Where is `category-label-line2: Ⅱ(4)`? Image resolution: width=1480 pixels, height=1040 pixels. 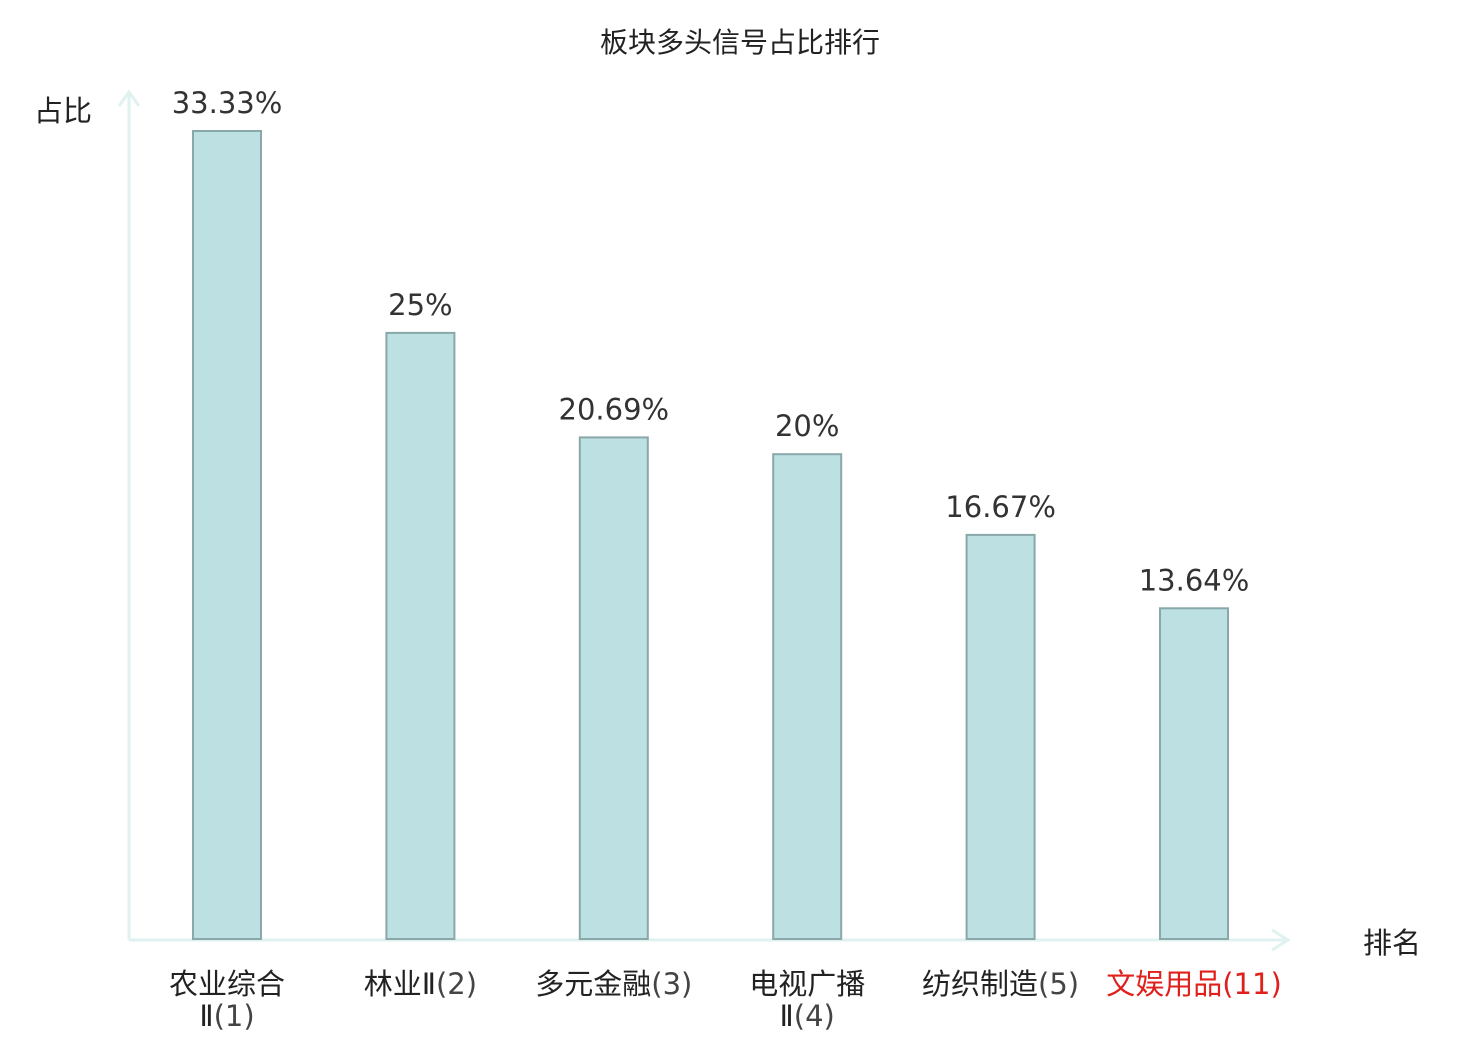 category-label-line2: Ⅱ(4) is located at coordinates (807, 1016).